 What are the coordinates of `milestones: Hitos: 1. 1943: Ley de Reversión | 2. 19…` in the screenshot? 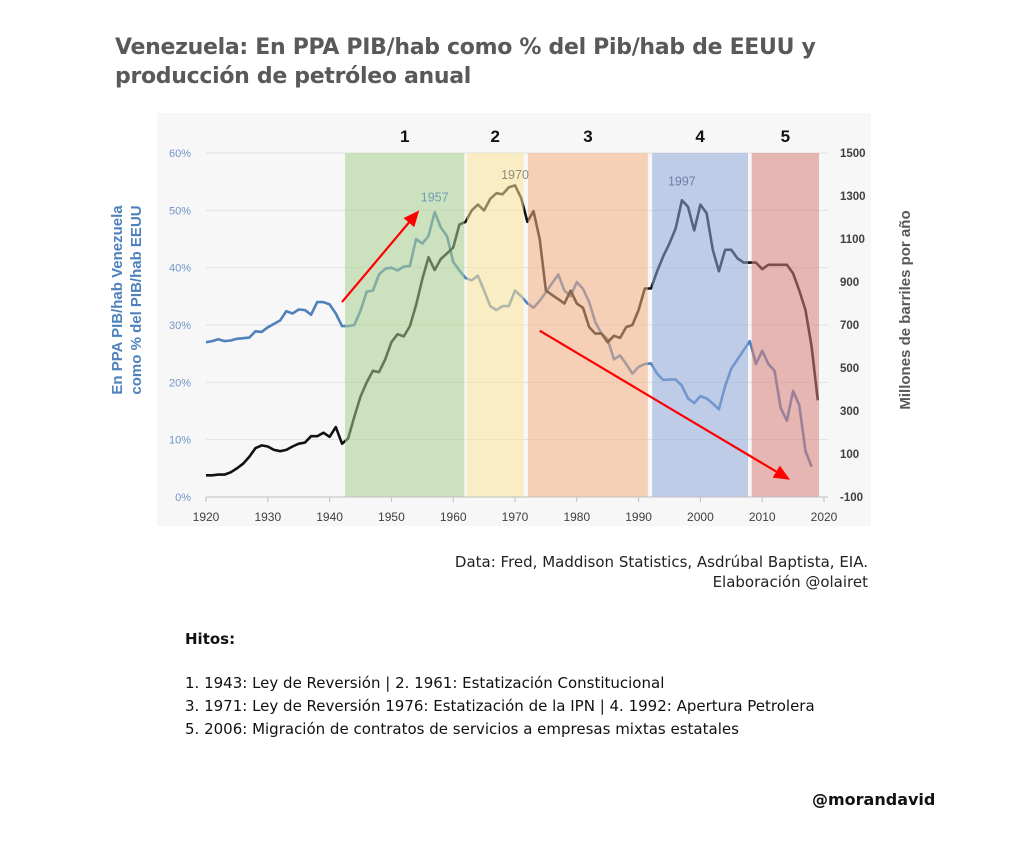 It's located at (500, 685).